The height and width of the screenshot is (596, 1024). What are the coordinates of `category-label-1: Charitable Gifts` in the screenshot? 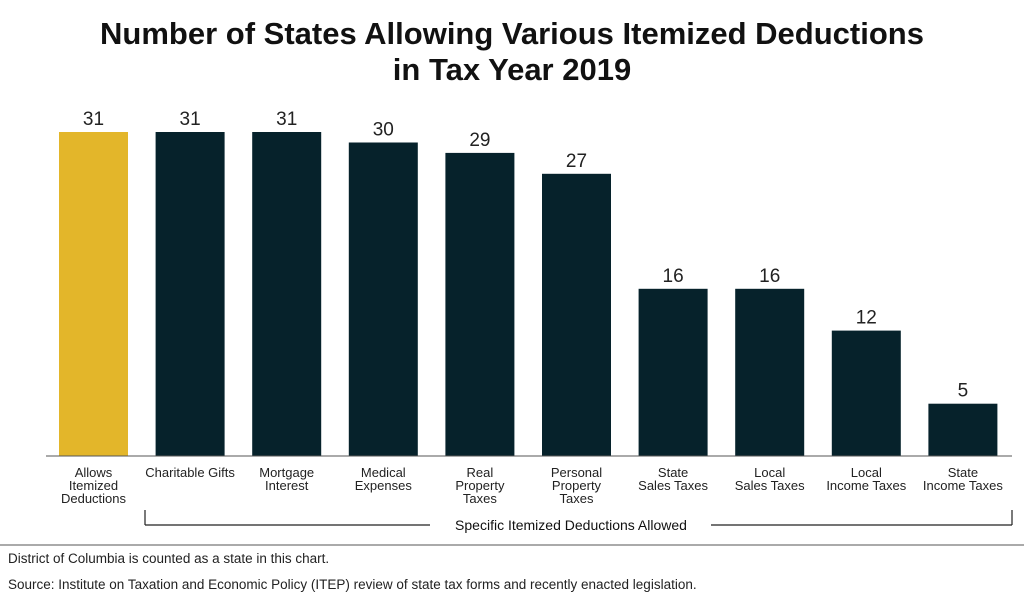 It's located at (190, 472).